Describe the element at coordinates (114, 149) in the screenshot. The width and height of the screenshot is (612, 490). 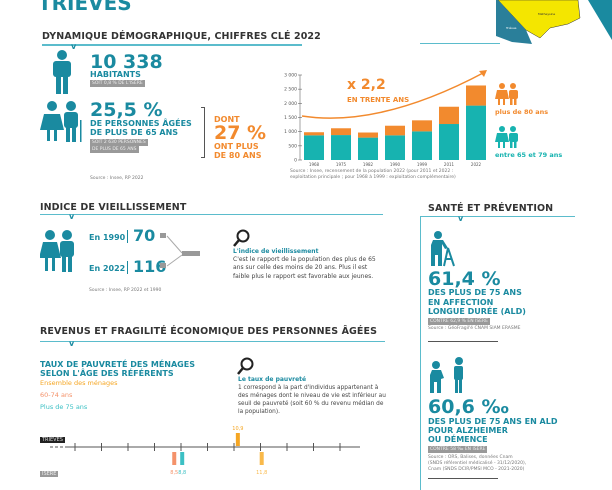
I see `elderly-note: DE PLUS DE 65 ANS` at that location.